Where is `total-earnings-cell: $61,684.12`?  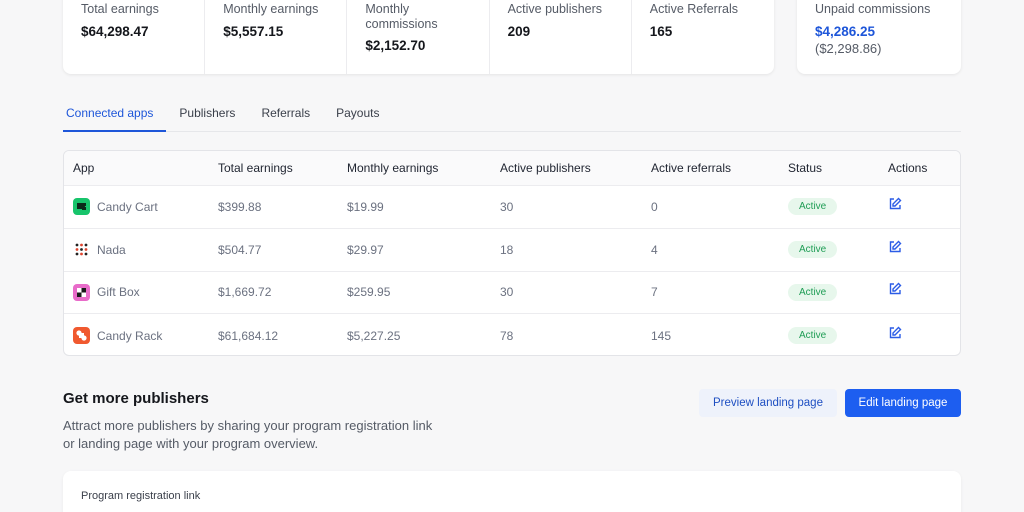 total-earnings-cell: $61,684.12 is located at coordinates (248, 335).